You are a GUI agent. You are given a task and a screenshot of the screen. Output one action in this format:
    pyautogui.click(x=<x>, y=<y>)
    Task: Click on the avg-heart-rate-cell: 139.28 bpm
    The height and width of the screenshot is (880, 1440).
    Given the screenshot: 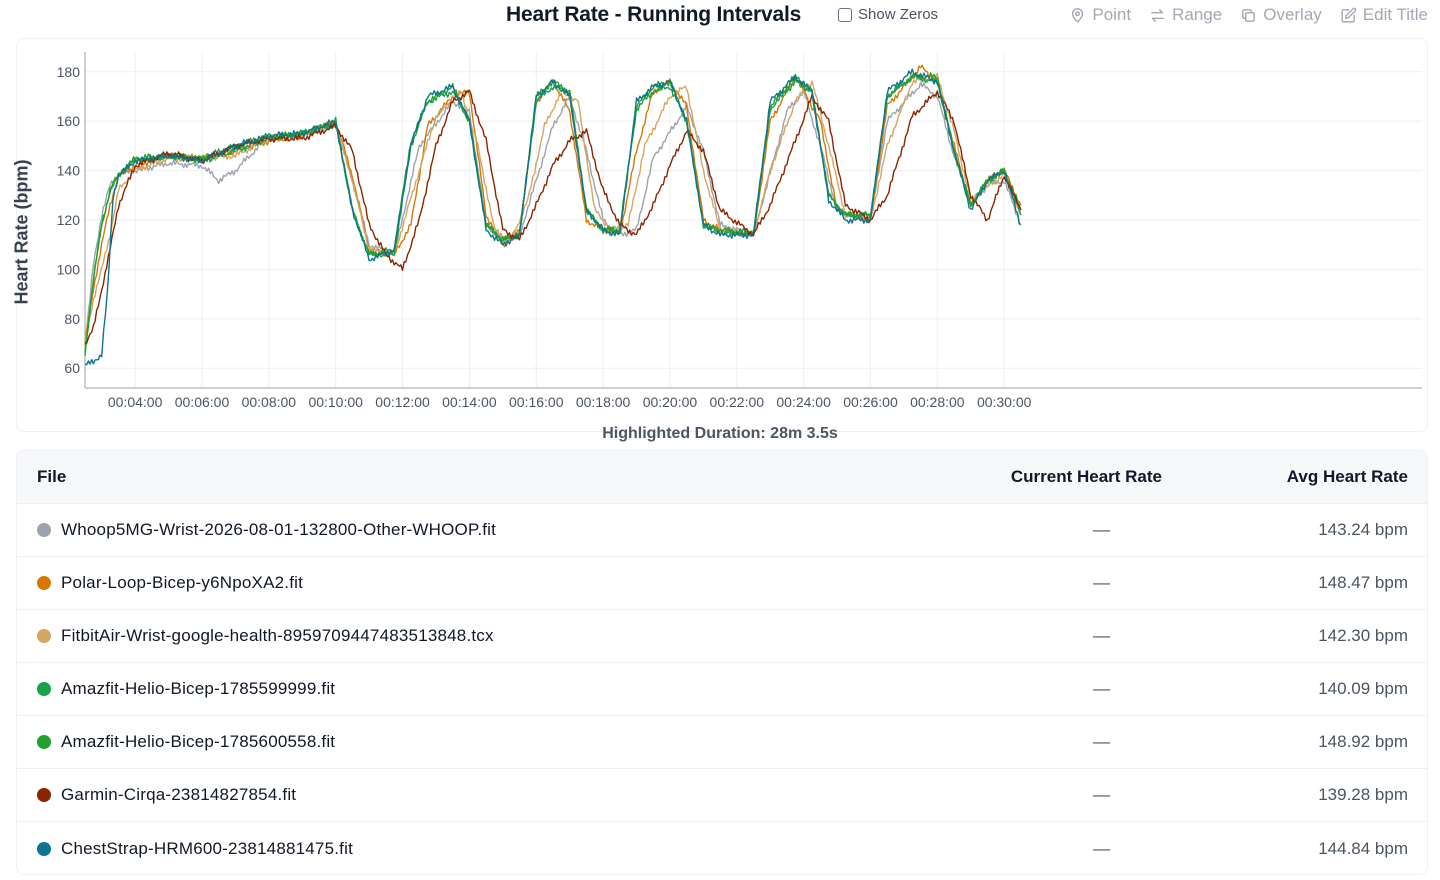 What is the action you would take?
    pyautogui.click(x=1363, y=794)
    